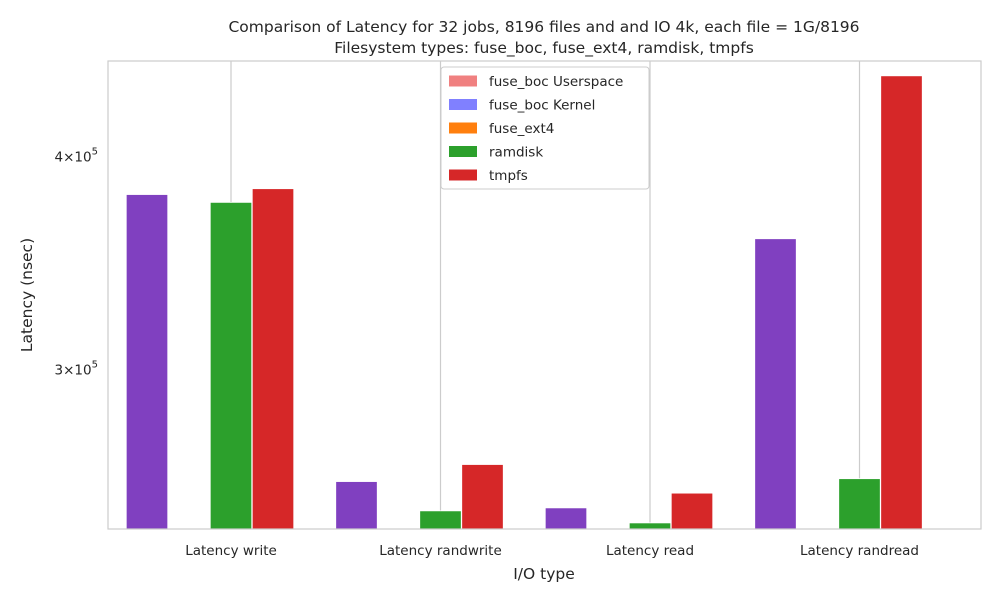 This screenshot has height=604, width=1000. What do you see at coordinates (544, 574) in the screenshot?
I see `x-axis-label: I/O type` at bounding box center [544, 574].